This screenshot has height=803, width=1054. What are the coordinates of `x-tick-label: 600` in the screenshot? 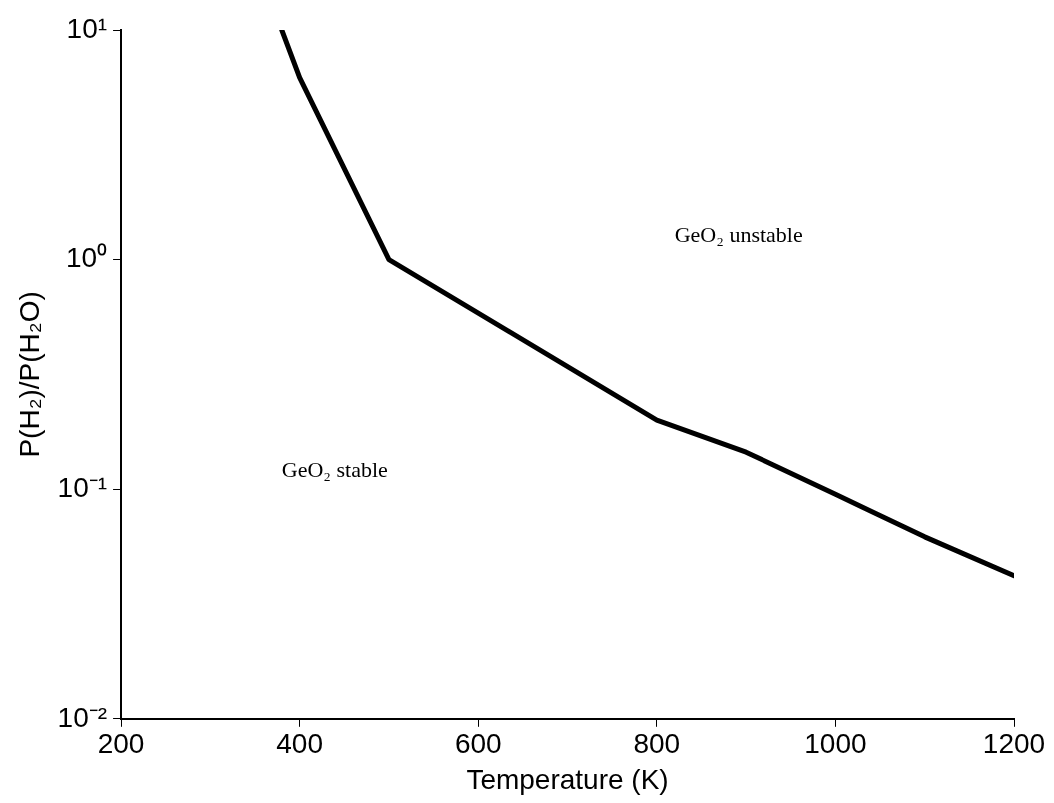 It's located at (478, 744).